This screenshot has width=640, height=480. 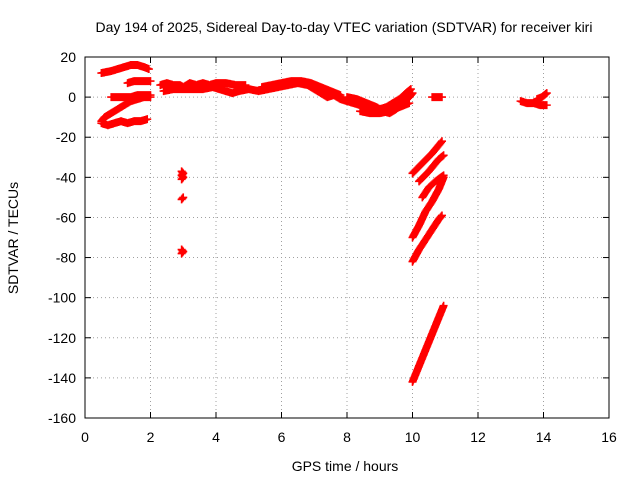 I want to click on x-tick-label: 8, so click(x=347, y=437).